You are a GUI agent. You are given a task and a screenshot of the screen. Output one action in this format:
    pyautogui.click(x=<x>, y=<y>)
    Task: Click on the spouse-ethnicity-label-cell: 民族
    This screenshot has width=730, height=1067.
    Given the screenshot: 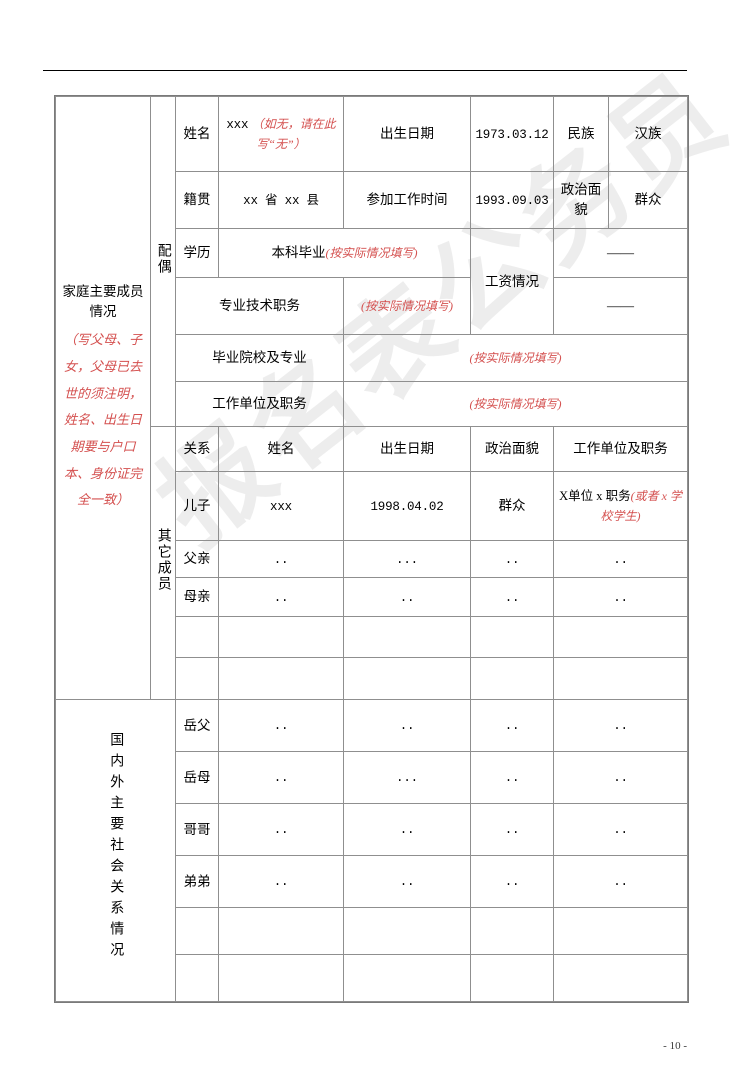 What is the action you would take?
    pyautogui.click(x=581, y=134)
    